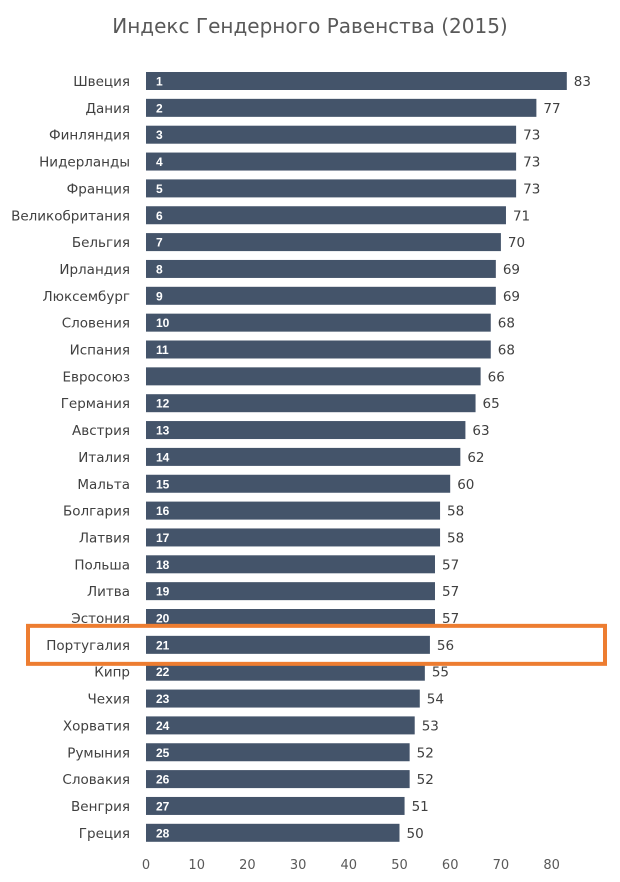  I want to click on value-label: 52, so click(425, 780).